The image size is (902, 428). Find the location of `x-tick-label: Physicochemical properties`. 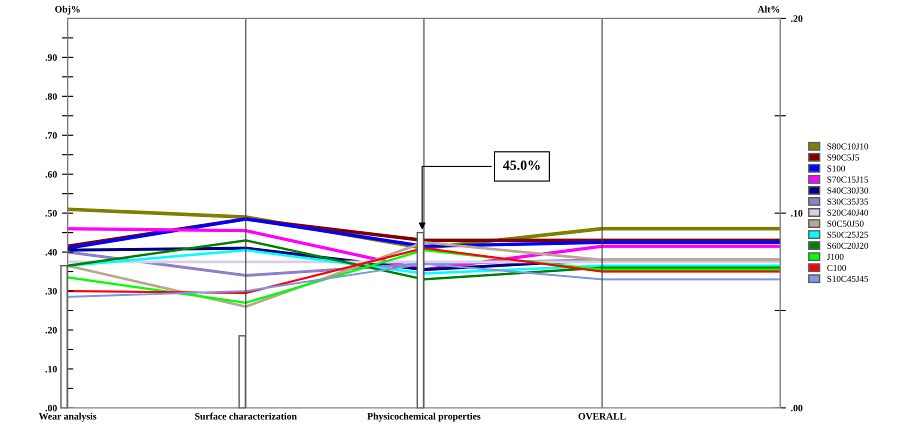

x-tick-label: Physicochemical properties is located at coordinates (423, 417).